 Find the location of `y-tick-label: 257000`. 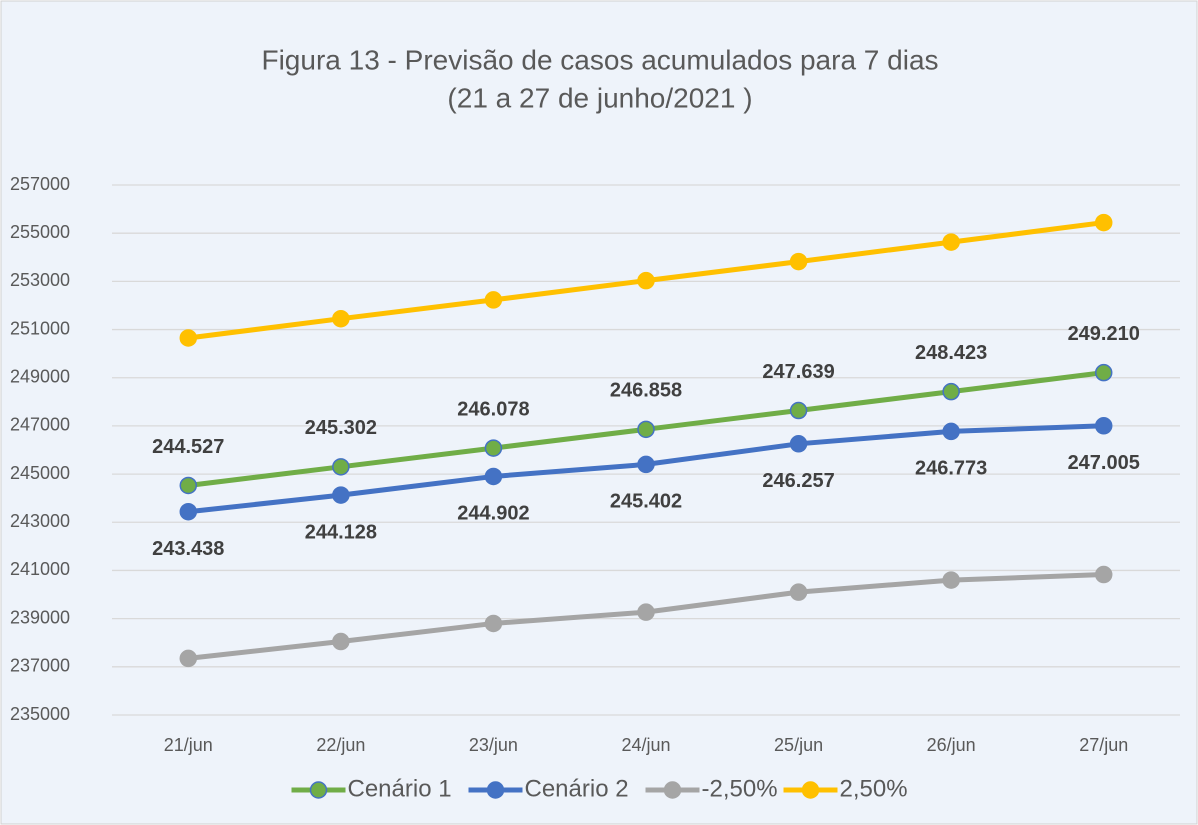

y-tick-label: 257000 is located at coordinates (40, 184).